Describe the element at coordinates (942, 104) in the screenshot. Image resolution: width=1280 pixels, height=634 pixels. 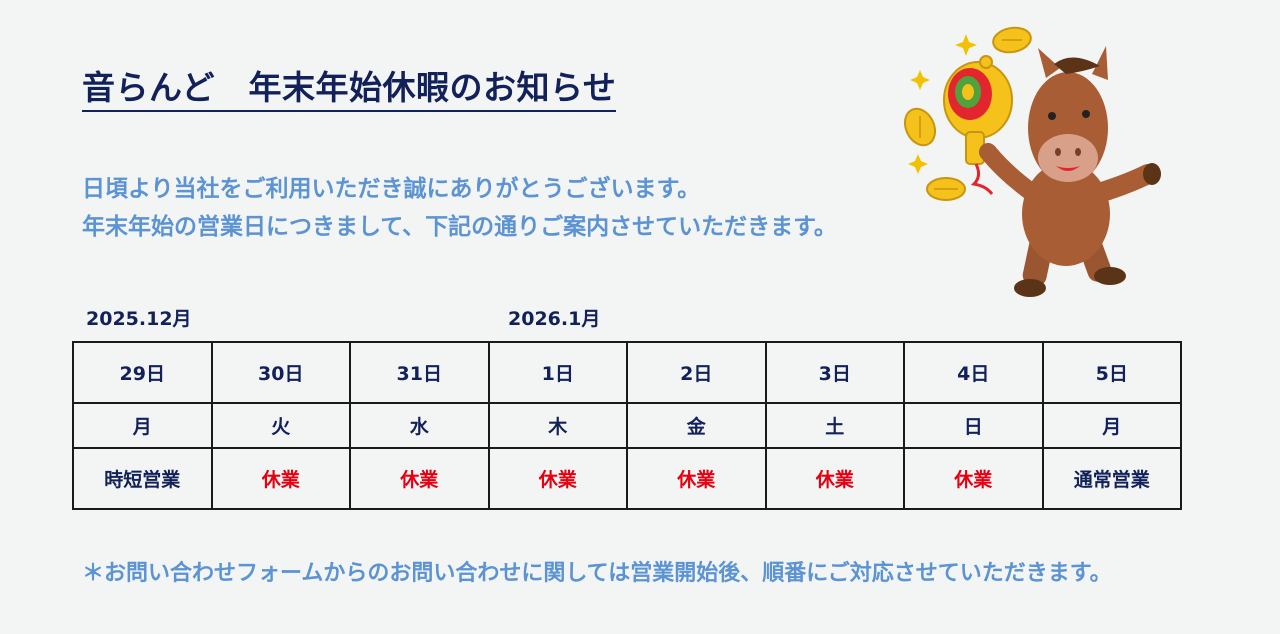
I see `sparkle-icon` at that location.